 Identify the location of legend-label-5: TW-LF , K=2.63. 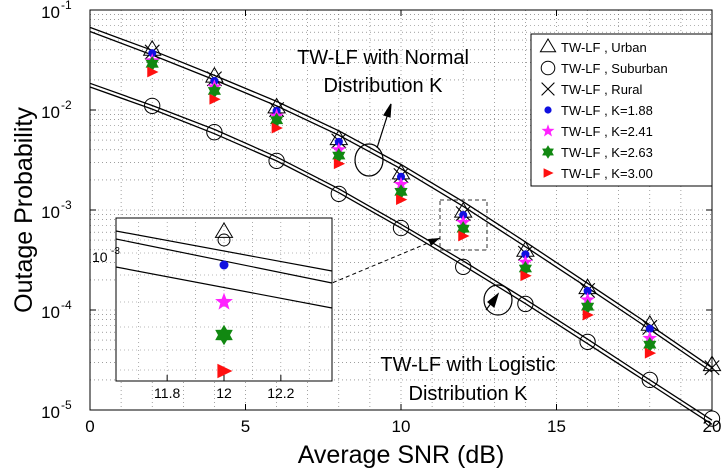
(607, 152).